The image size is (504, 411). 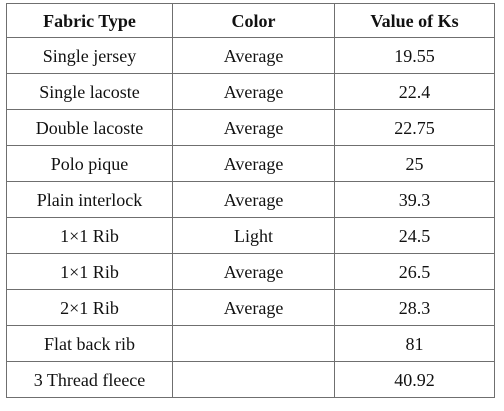 What do you see at coordinates (414, 271) in the screenshot?
I see `ks-value-cell: 26.5` at bounding box center [414, 271].